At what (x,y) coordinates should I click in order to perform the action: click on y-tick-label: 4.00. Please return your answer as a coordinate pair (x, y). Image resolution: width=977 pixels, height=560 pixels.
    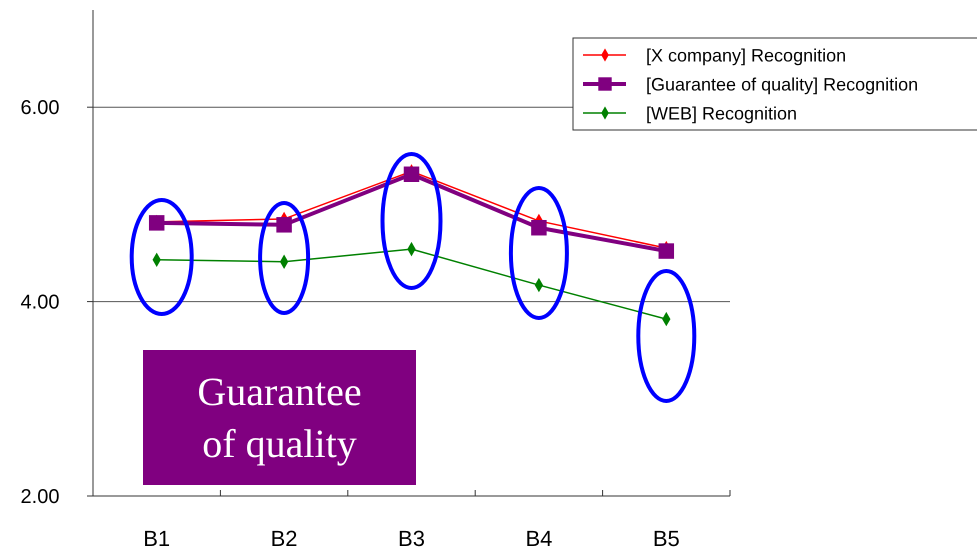
    Looking at the image, I should click on (40, 303).